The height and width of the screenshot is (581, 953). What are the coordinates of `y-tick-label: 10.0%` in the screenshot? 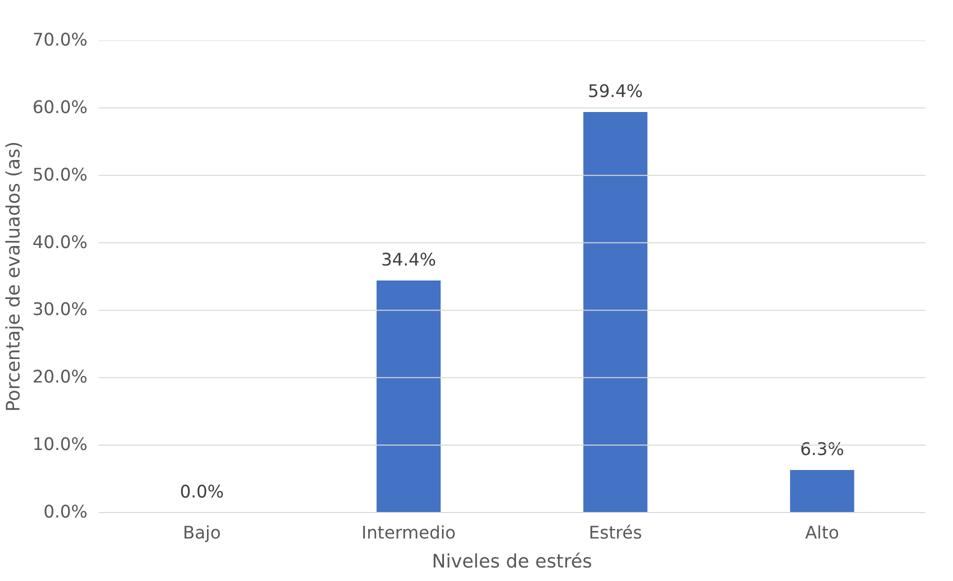 It's located at (60, 445).